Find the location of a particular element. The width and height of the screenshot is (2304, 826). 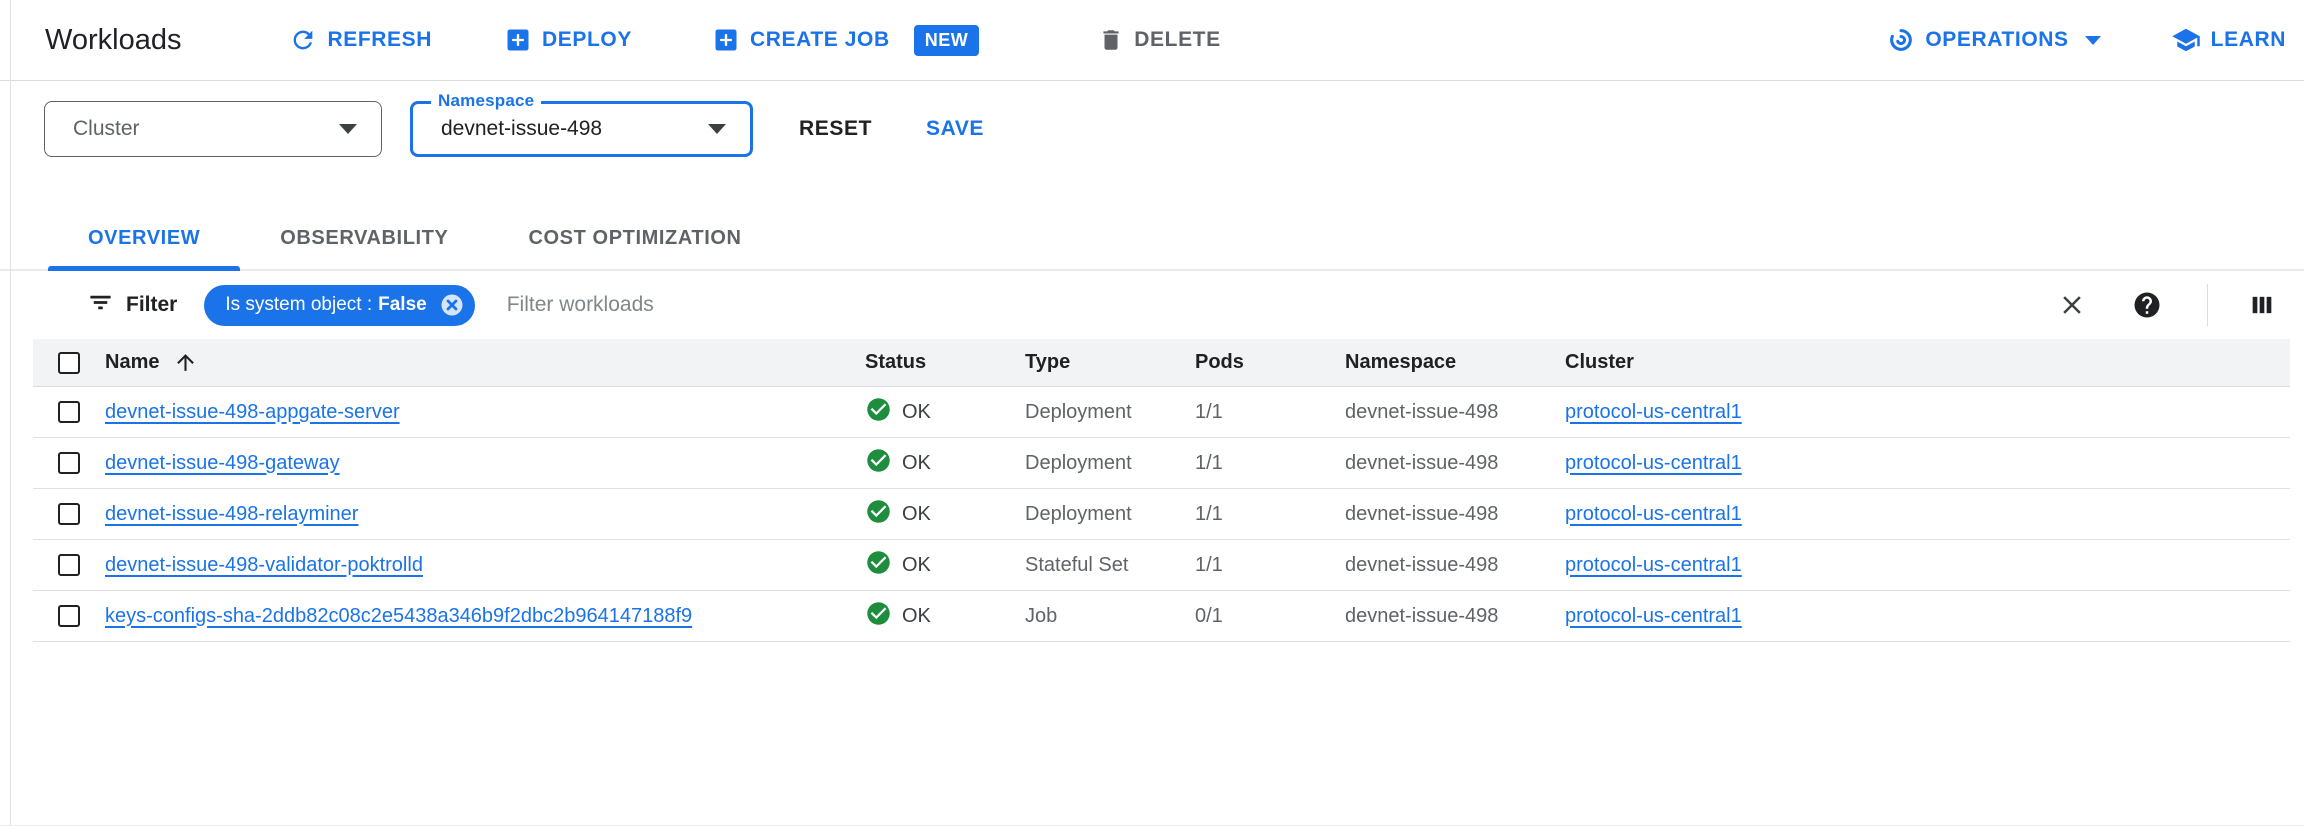

column-header-type: Type is located at coordinates (1048, 362).